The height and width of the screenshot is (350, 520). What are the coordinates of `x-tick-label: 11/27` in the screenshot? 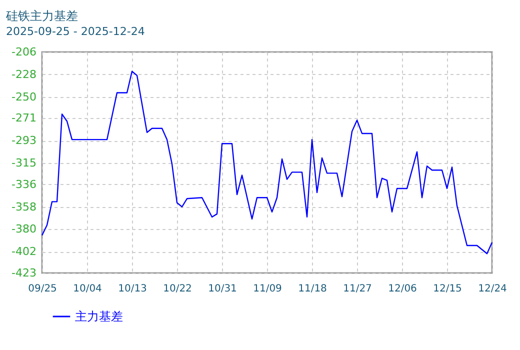 It's located at (357, 289).